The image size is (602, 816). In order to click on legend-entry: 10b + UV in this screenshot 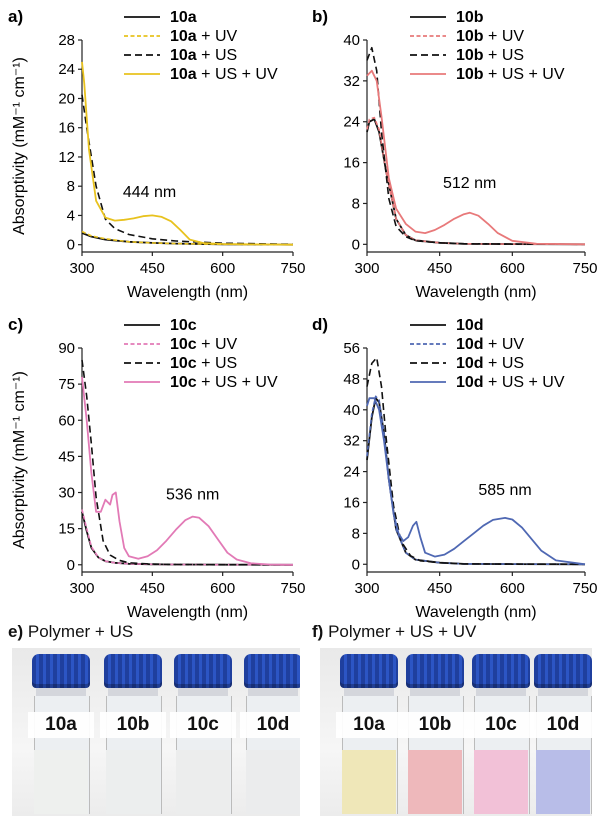, I will do `click(490, 36)`.